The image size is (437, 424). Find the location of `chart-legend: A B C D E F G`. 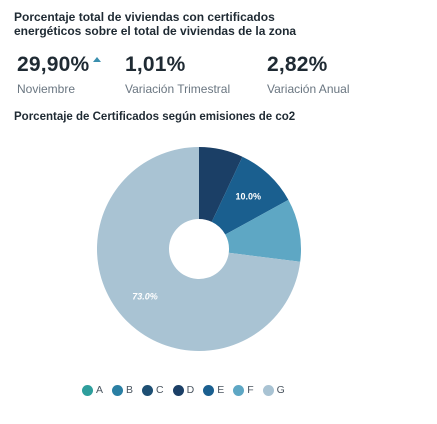

chart-legend: A B C D E F G is located at coordinates (183, 390).